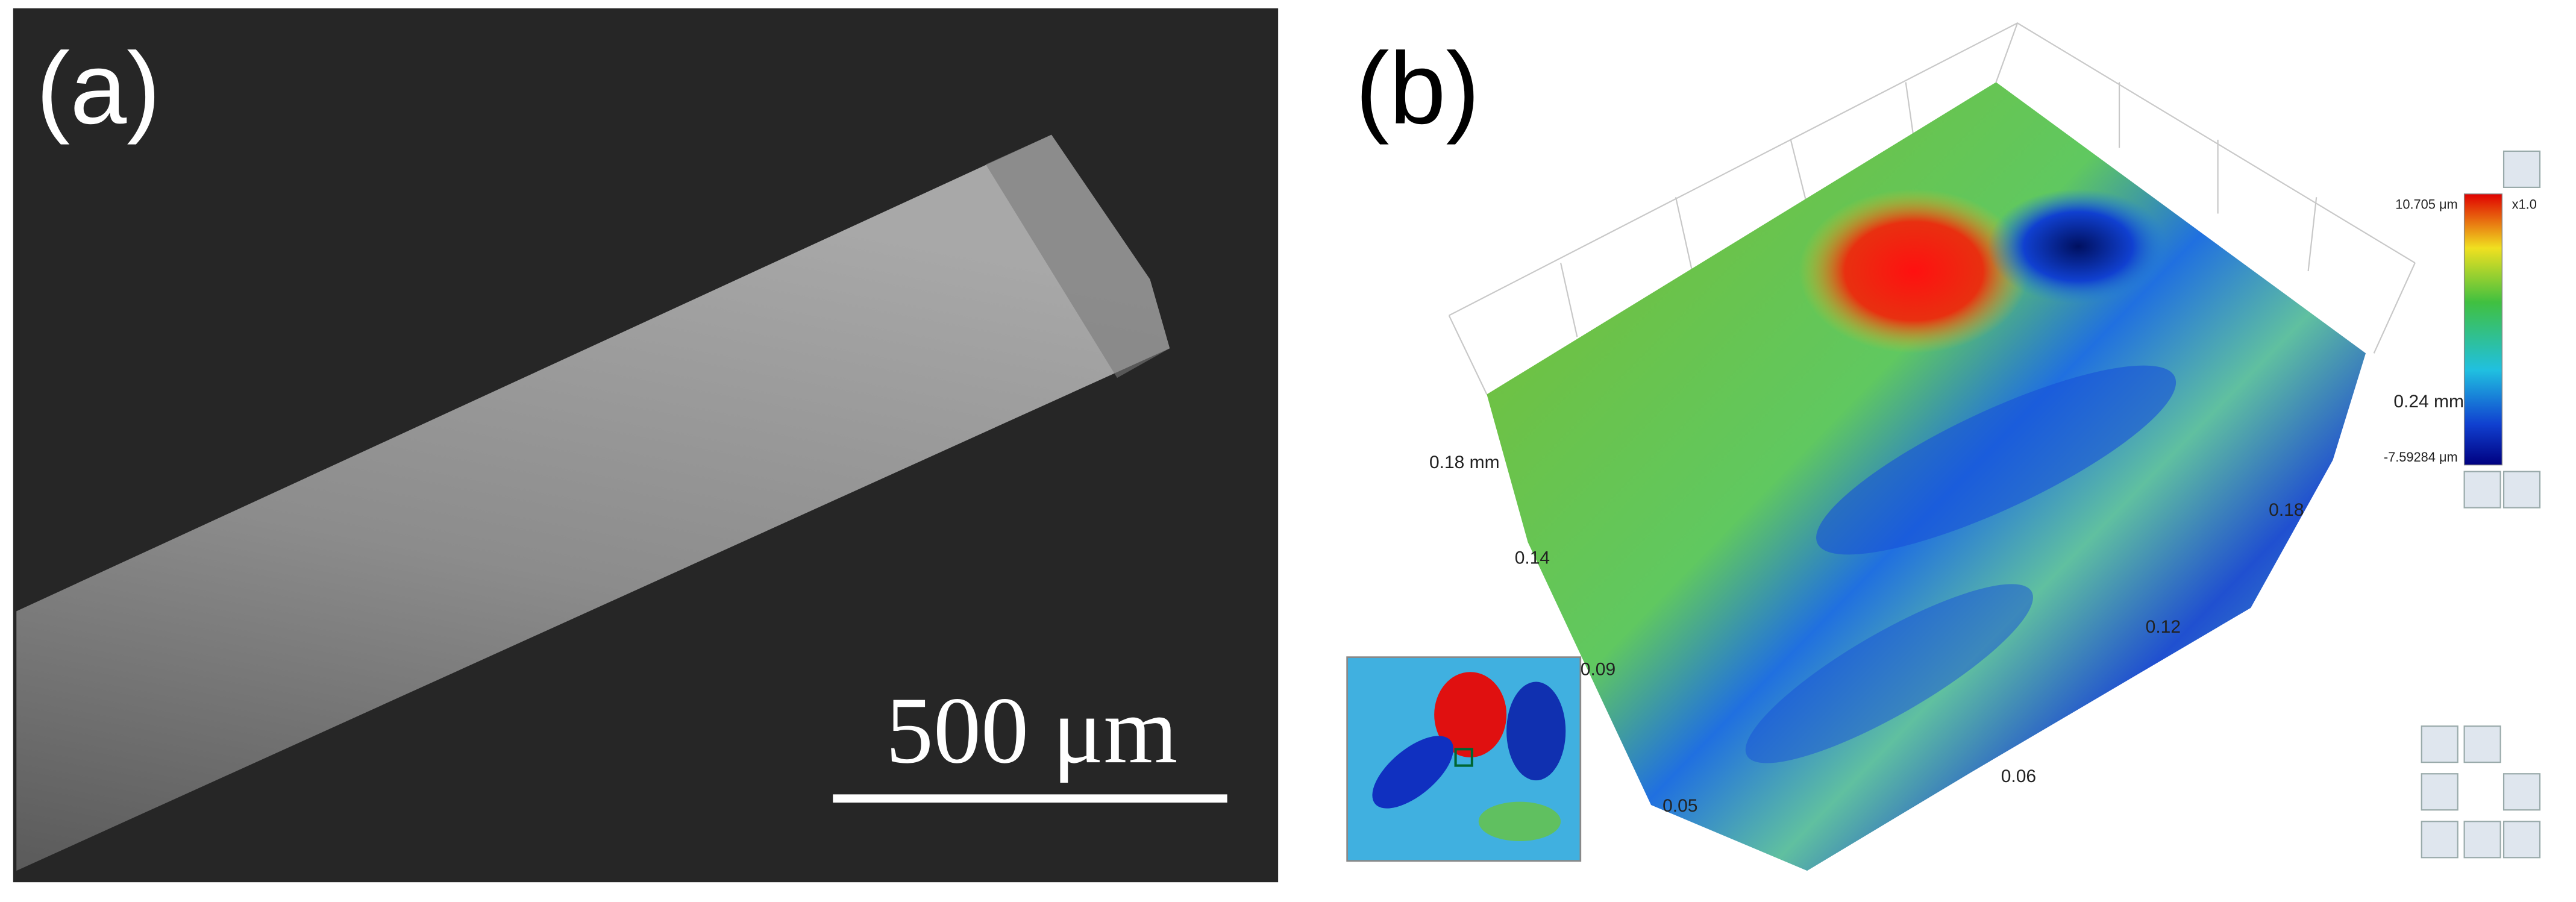 The width and height of the screenshot is (2576, 902). I want to click on surface-peak, so click(1914, 271).